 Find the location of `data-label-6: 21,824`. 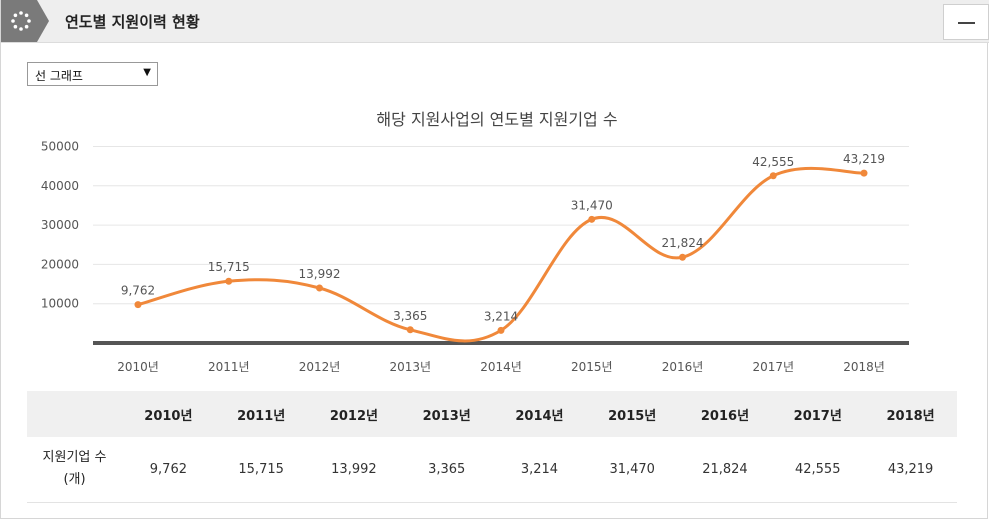

data-label-6: 21,824 is located at coordinates (683, 243).